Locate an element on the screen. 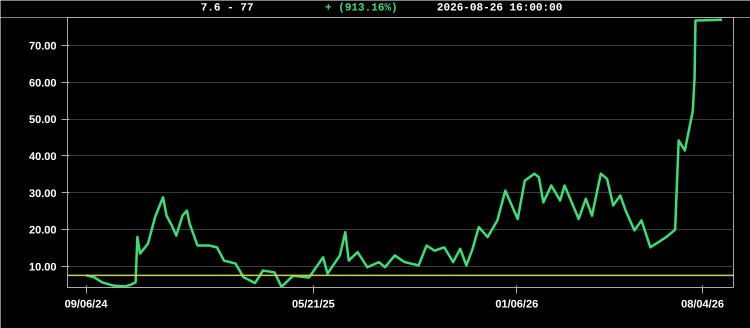  y-tick-label: 40.00 is located at coordinates (42, 157).